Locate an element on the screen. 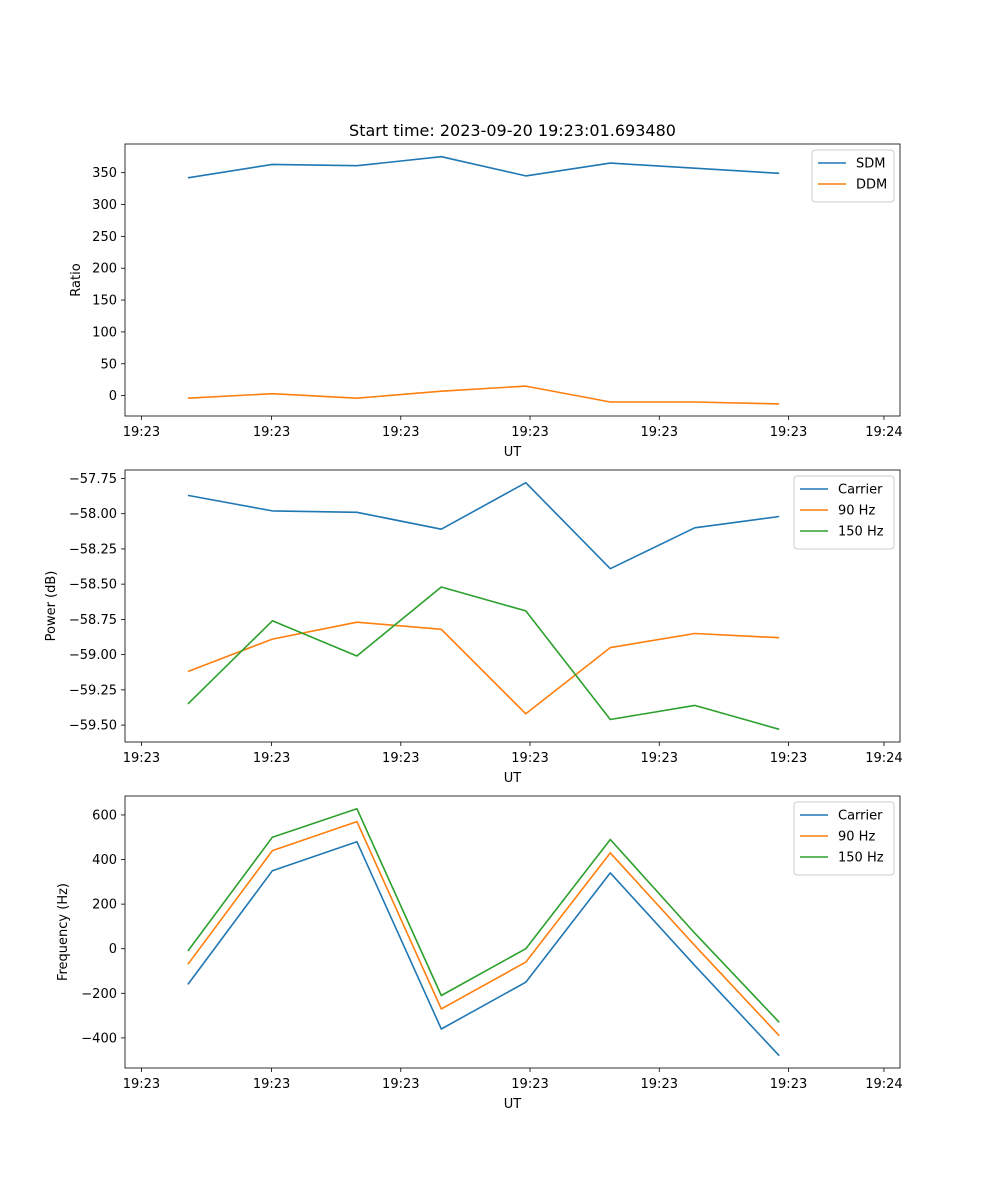 This screenshot has height=1200, width=1000. y-tick-label: 600 is located at coordinates (104, 815).